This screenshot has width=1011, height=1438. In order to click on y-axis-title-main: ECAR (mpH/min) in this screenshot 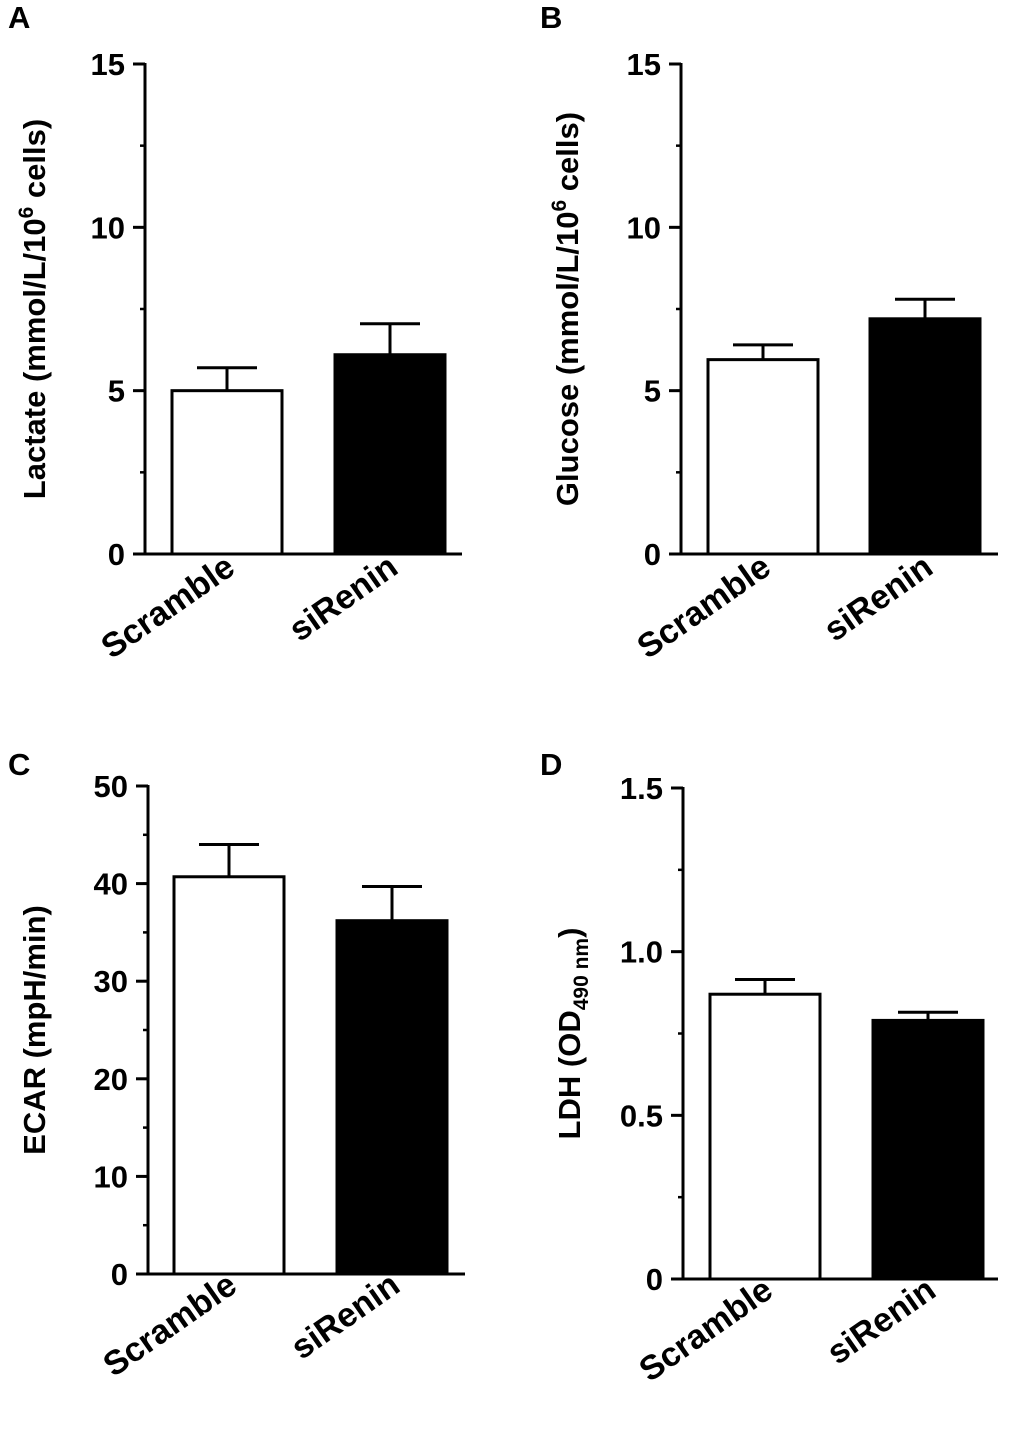, I will do `click(34, 1030)`.